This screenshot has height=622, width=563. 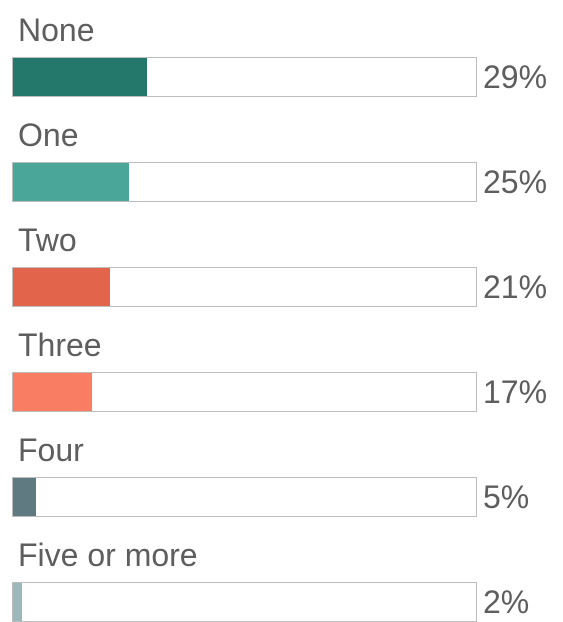 I want to click on value-label: 5%, so click(x=506, y=497).